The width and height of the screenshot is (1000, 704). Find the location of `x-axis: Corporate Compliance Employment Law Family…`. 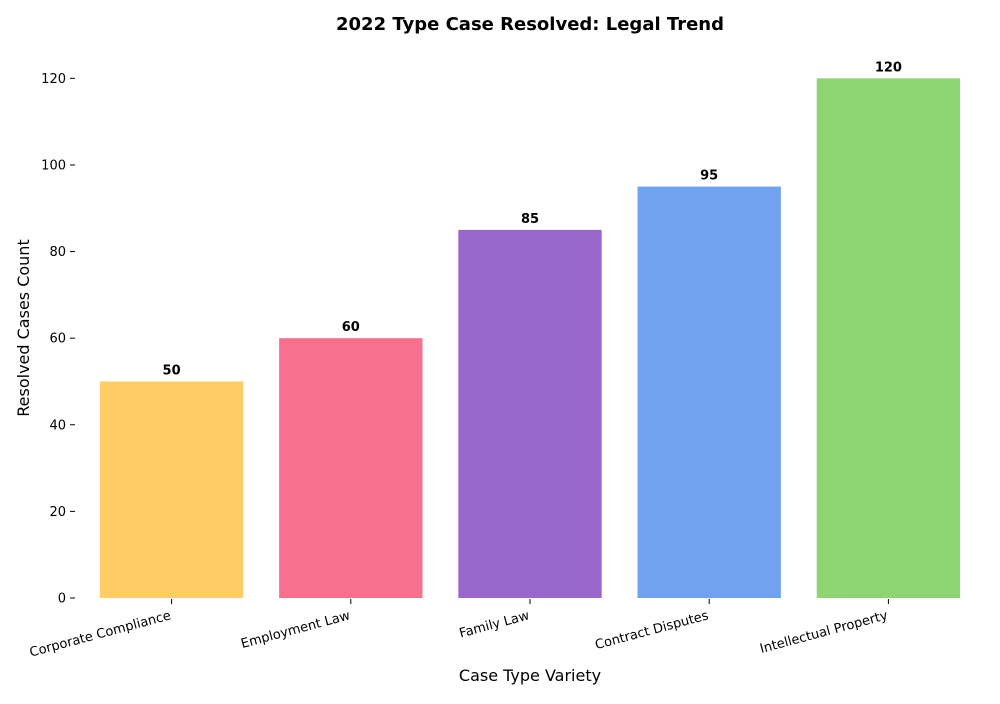

x-axis: Corporate Compliance Employment Law Family… is located at coordinates (459, 630).